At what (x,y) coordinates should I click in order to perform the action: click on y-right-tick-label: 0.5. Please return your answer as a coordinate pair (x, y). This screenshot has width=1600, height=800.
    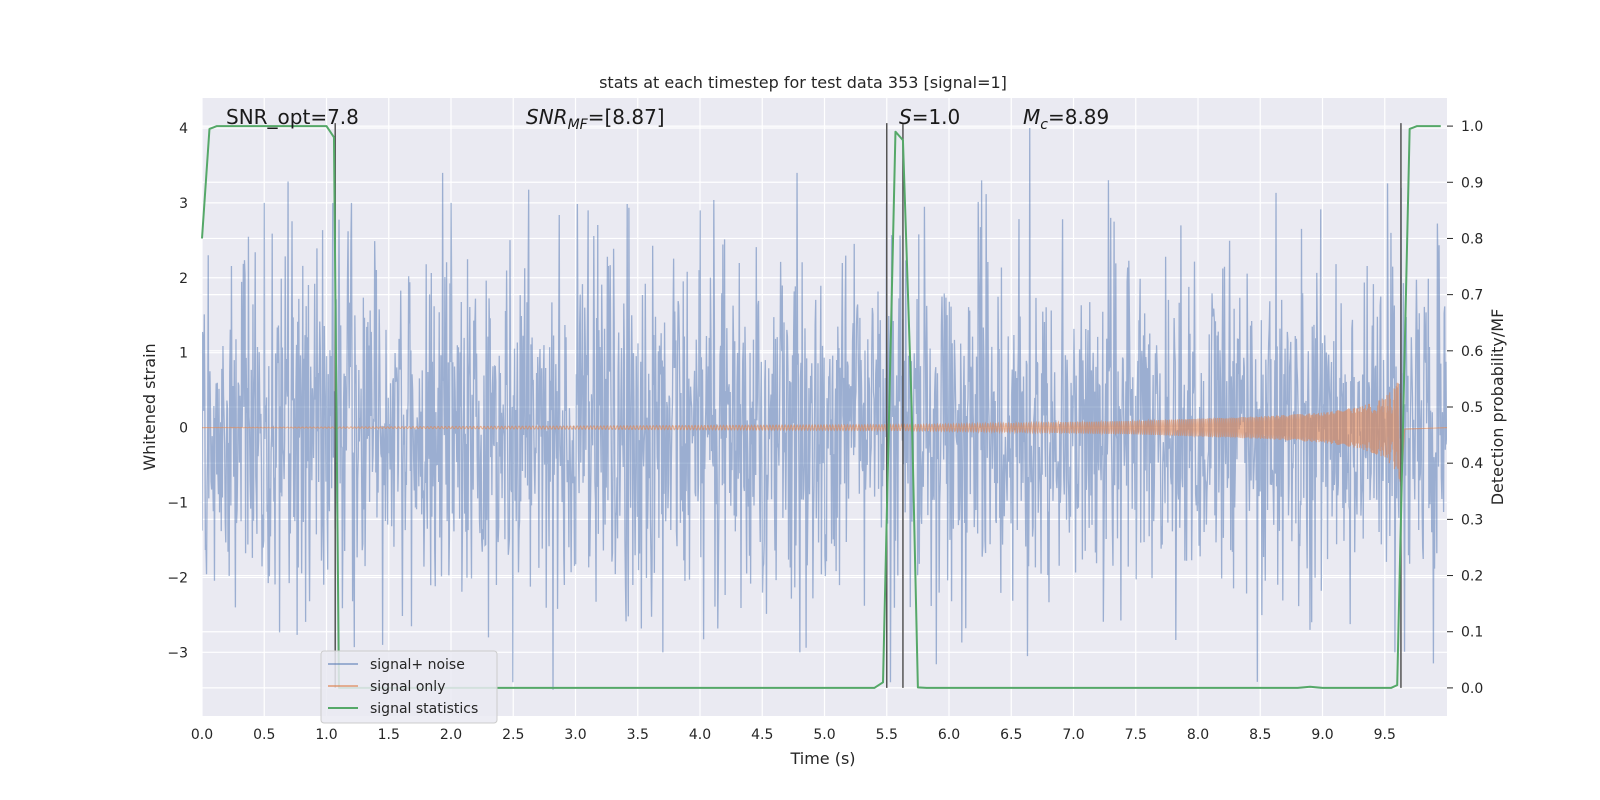
    Looking at the image, I should click on (1472, 408).